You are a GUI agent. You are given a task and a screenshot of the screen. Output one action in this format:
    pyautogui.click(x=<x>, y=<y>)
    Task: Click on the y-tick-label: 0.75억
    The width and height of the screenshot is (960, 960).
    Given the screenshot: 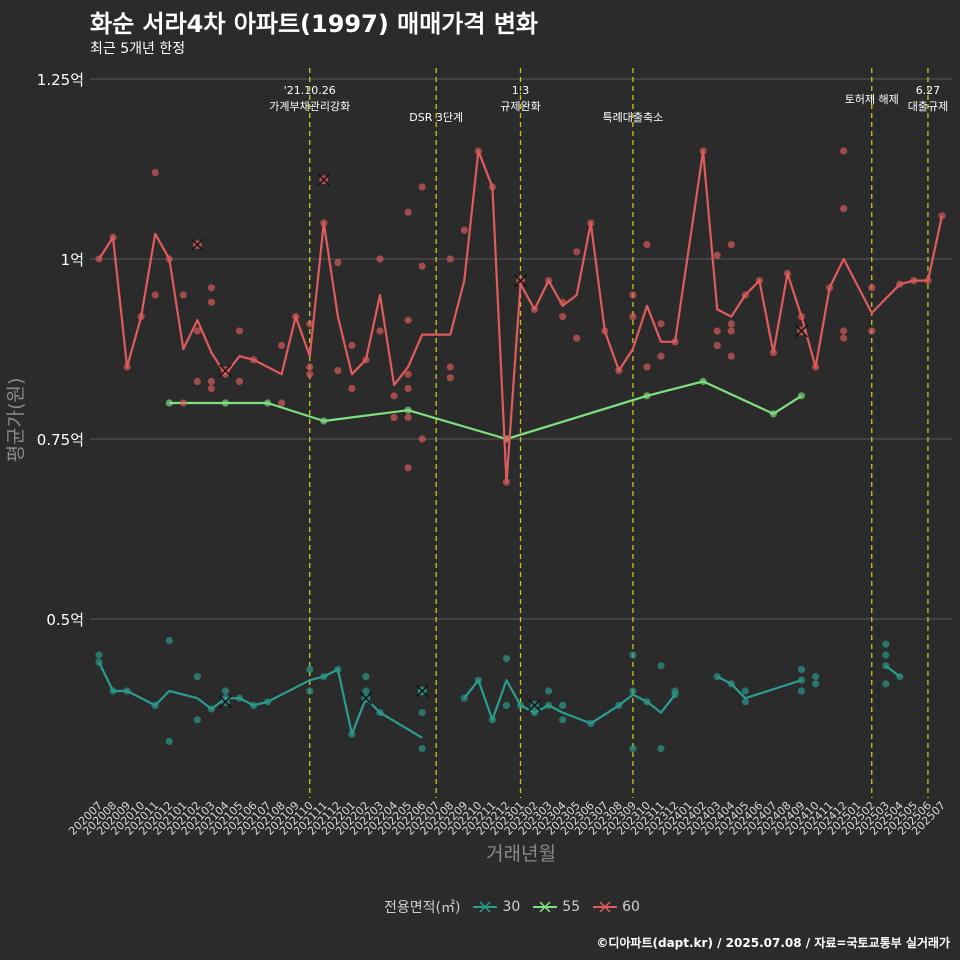 What is the action you would take?
    pyautogui.click(x=60, y=440)
    